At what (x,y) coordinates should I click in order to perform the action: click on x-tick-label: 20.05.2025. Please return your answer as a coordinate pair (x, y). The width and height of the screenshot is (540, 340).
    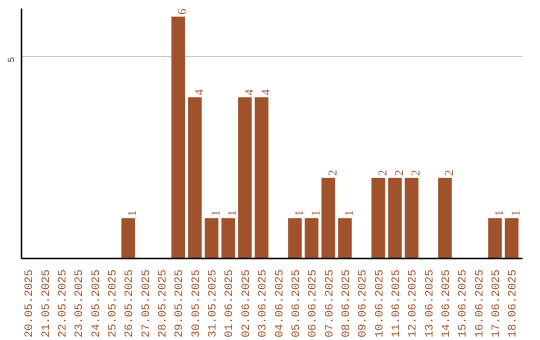
    Looking at the image, I should click on (30, 303).